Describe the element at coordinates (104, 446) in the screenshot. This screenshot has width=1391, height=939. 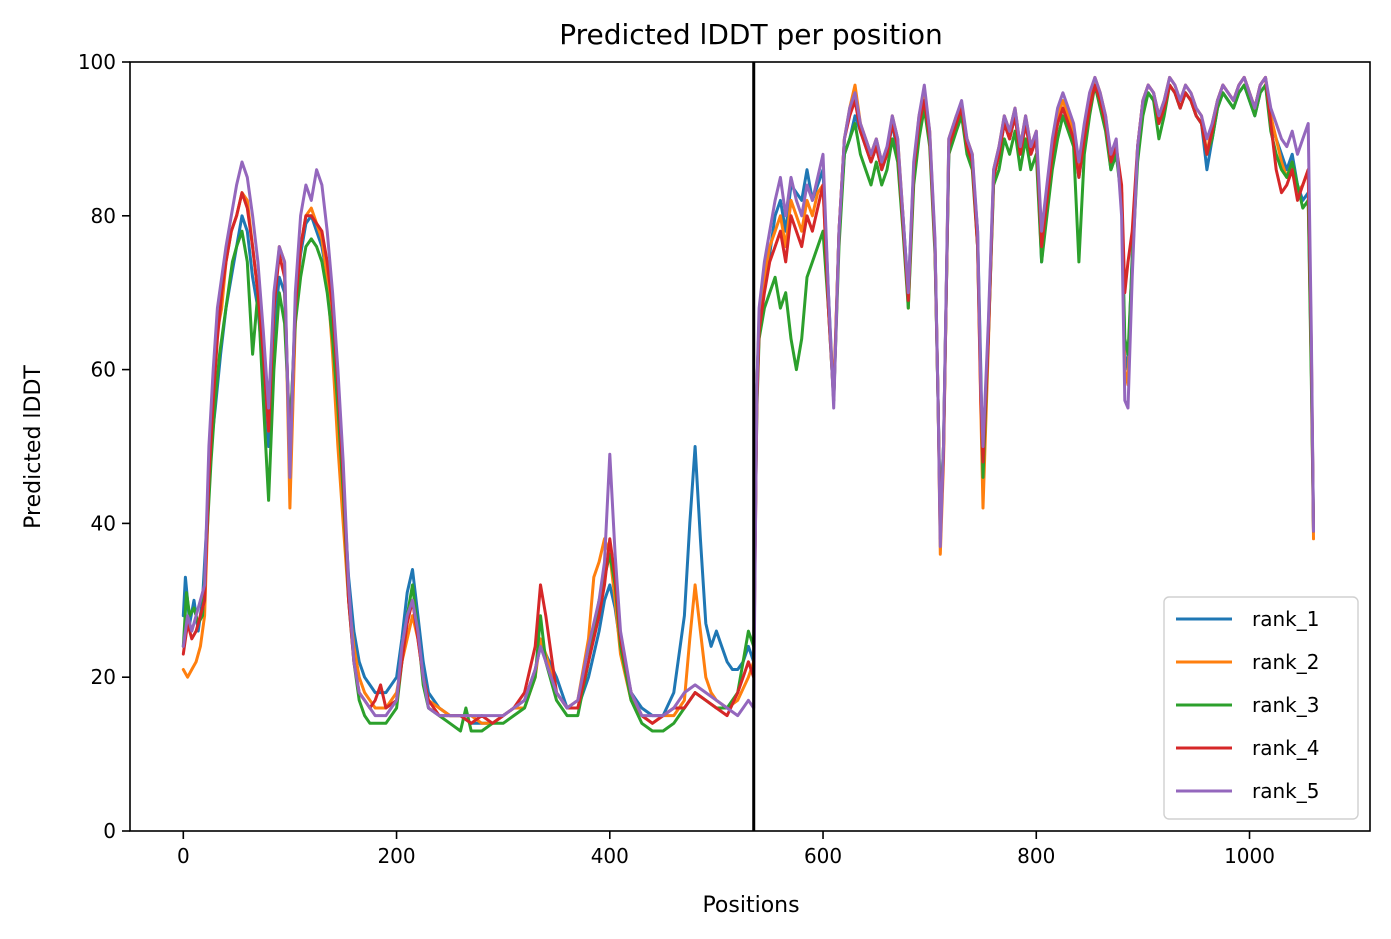
I see `y-axis: 0 20 40 60 80 100` at that location.